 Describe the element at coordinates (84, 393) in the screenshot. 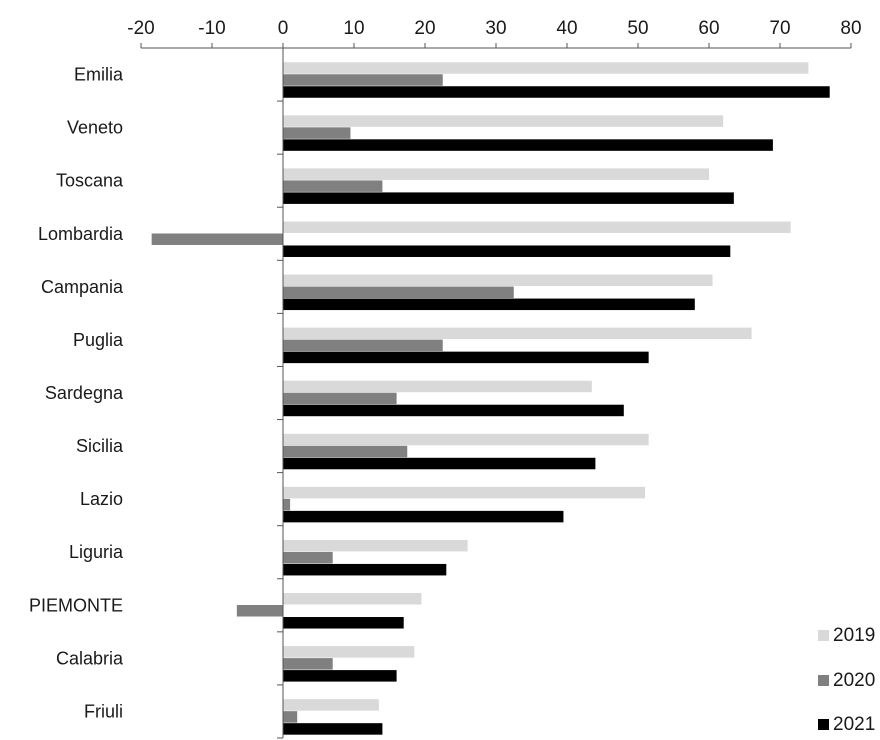

I see `category-label: Sardegna` at that location.